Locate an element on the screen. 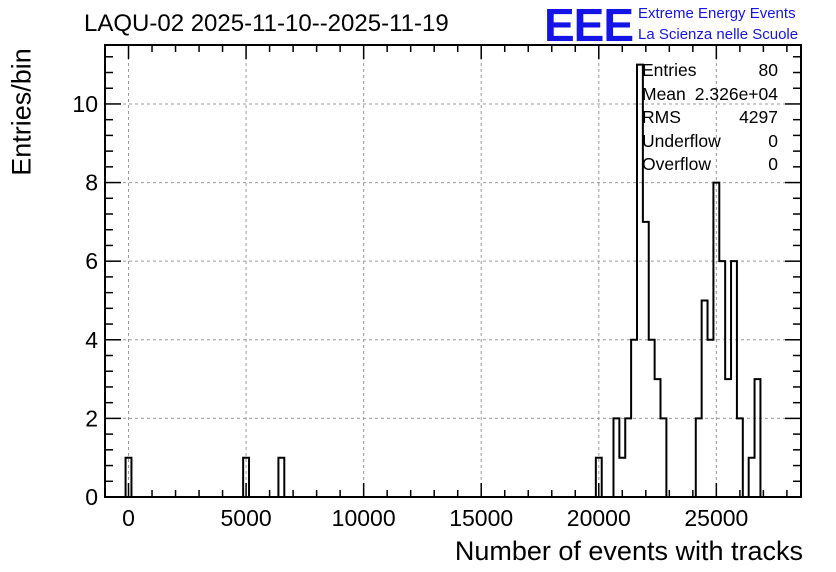 The width and height of the screenshot is (836, 572). x-tick-label: 15000 is located at coordinates (481, 518).